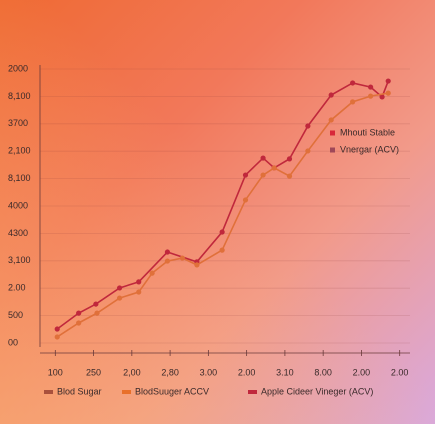 This screenshot has height=424, width=435. I want to click on y-tick-label: 00, so click(13, 342).